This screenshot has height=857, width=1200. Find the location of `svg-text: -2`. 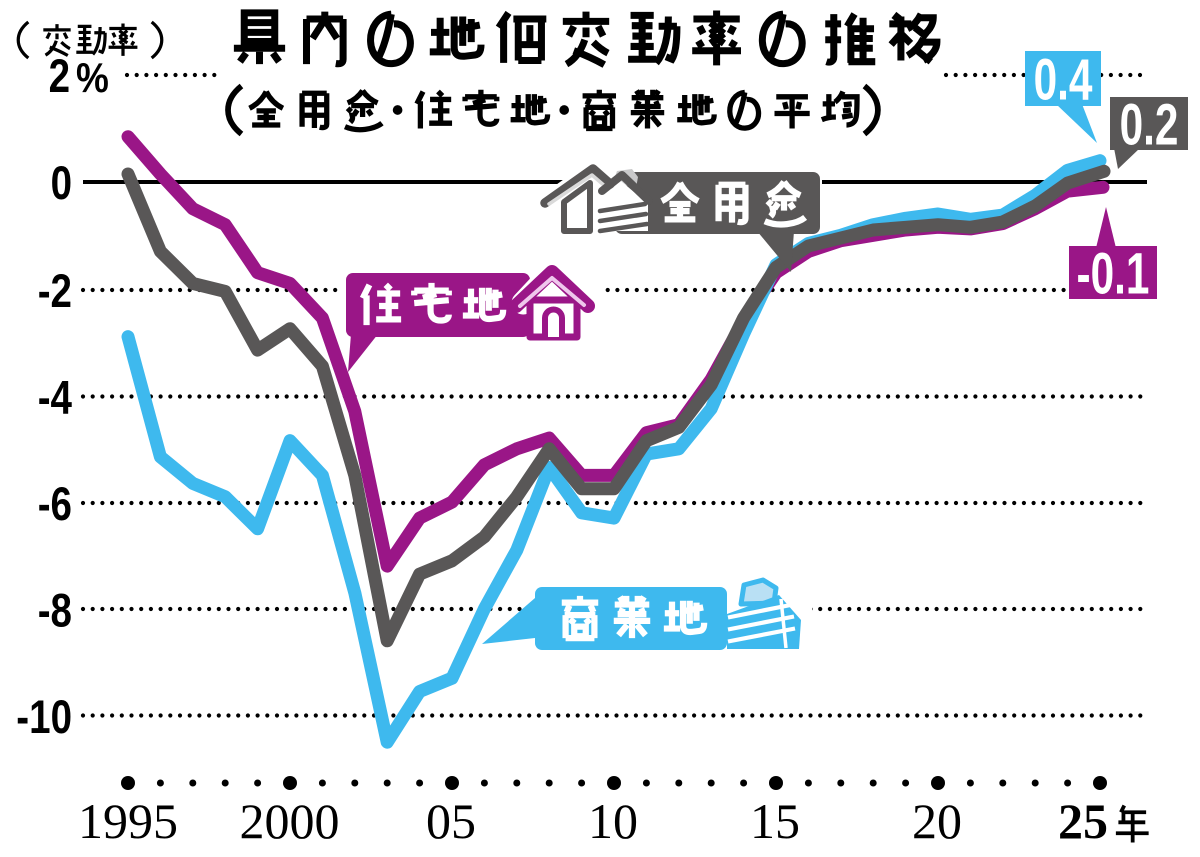

svg-text: -2 is located at coordinates (55, 291).